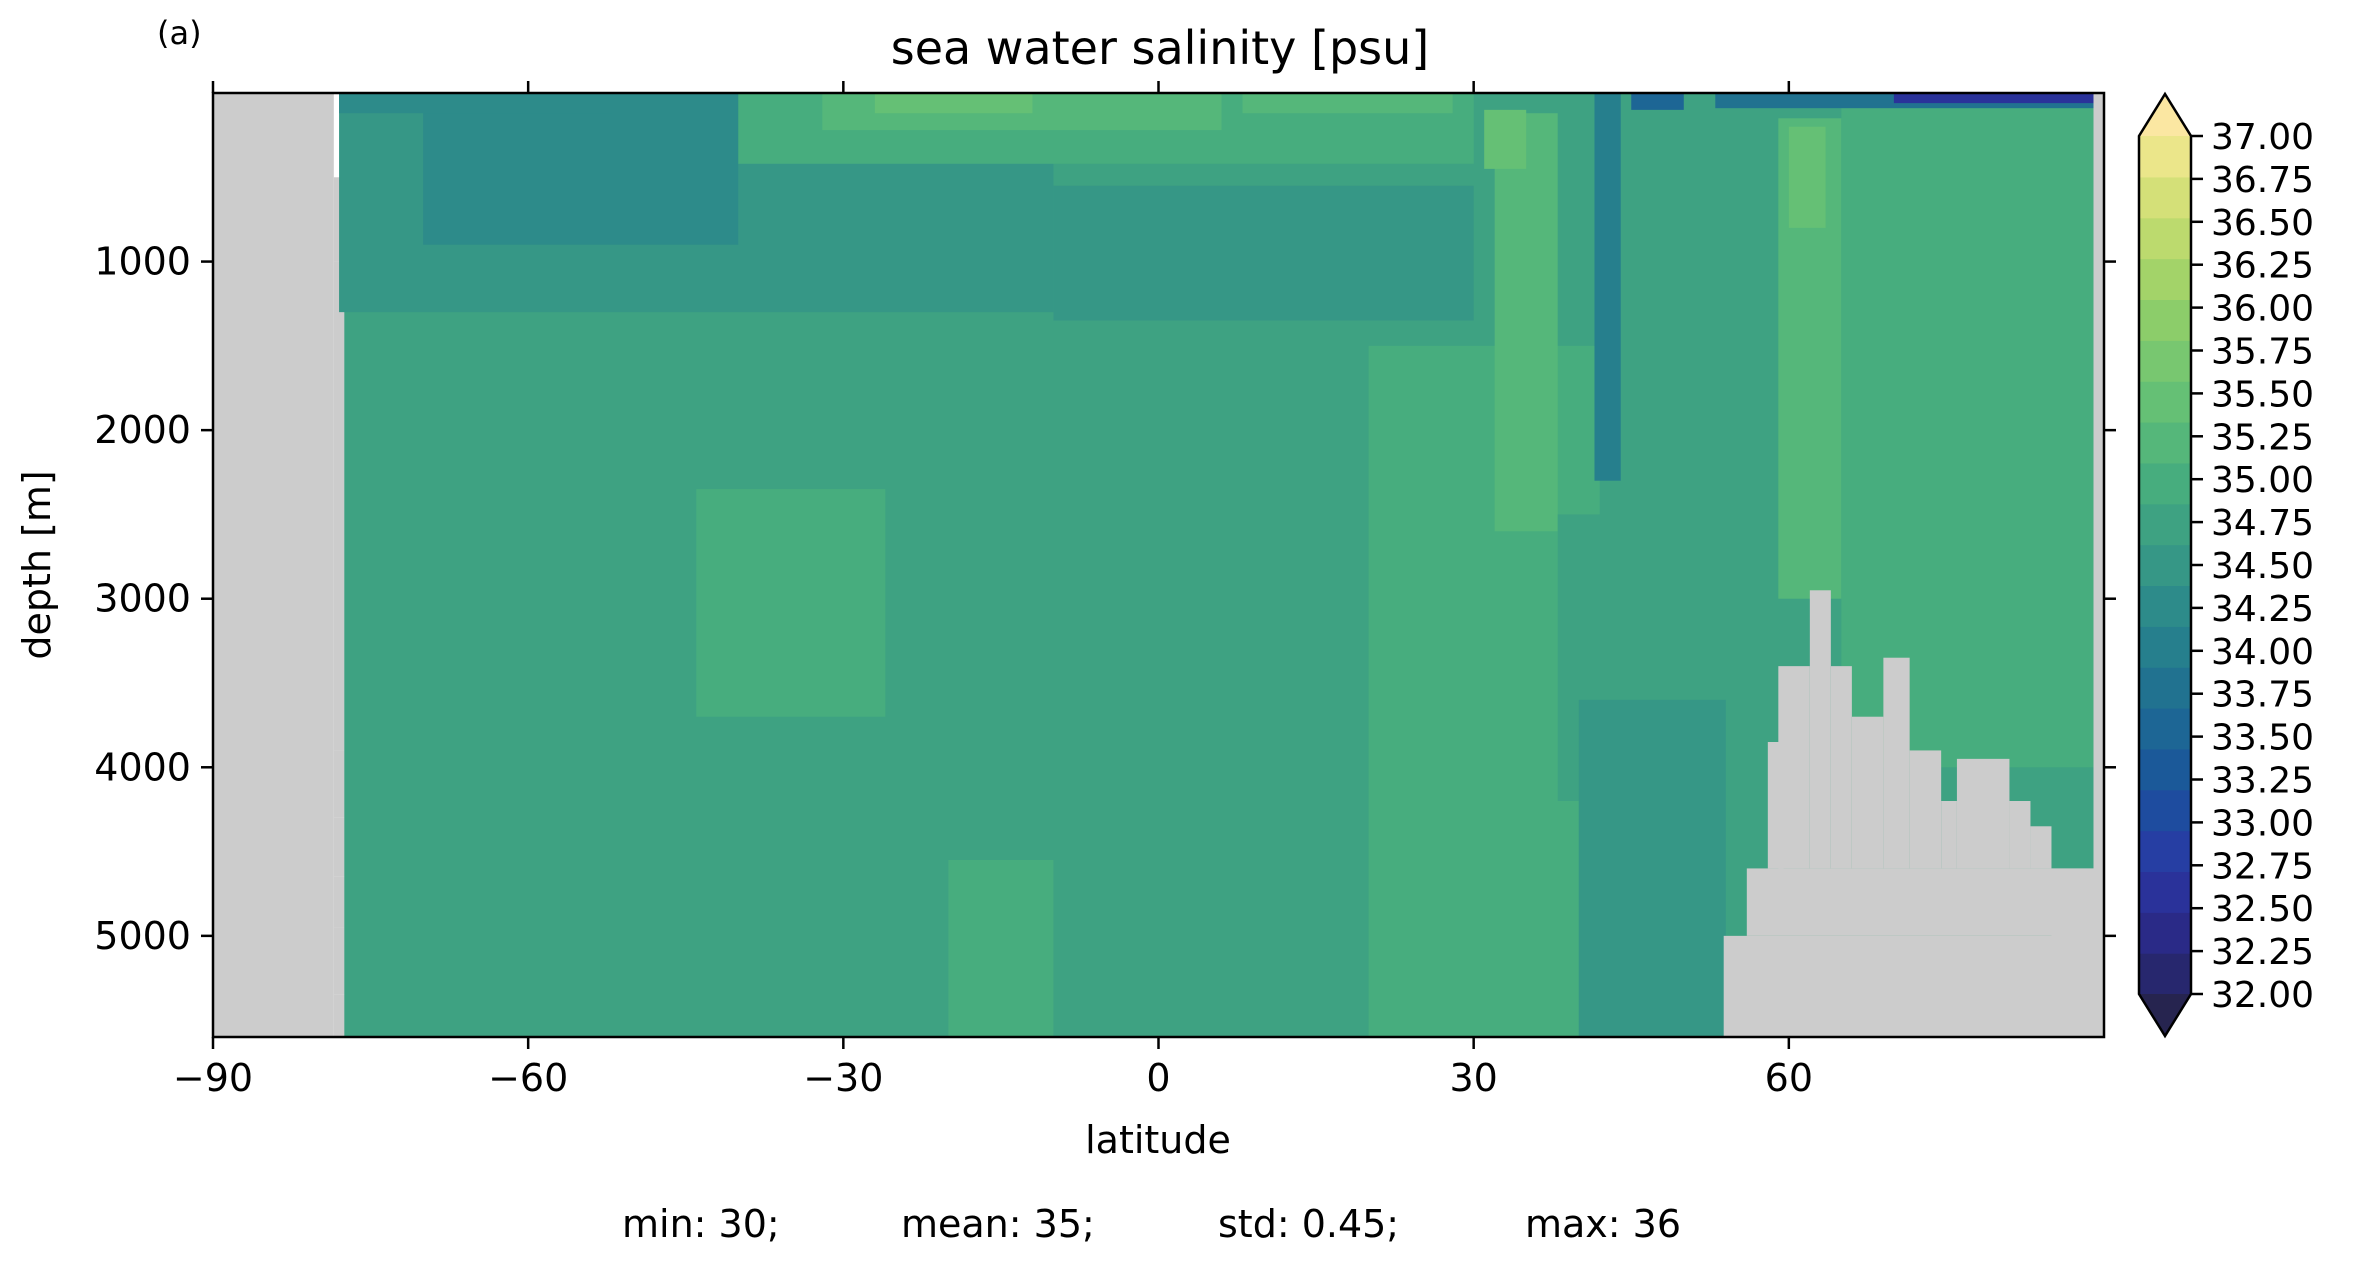 The height and width of the screenshot is (1263, 2362). I want to click on colorbar-tick-label: 32.00, so click(2262, 995).